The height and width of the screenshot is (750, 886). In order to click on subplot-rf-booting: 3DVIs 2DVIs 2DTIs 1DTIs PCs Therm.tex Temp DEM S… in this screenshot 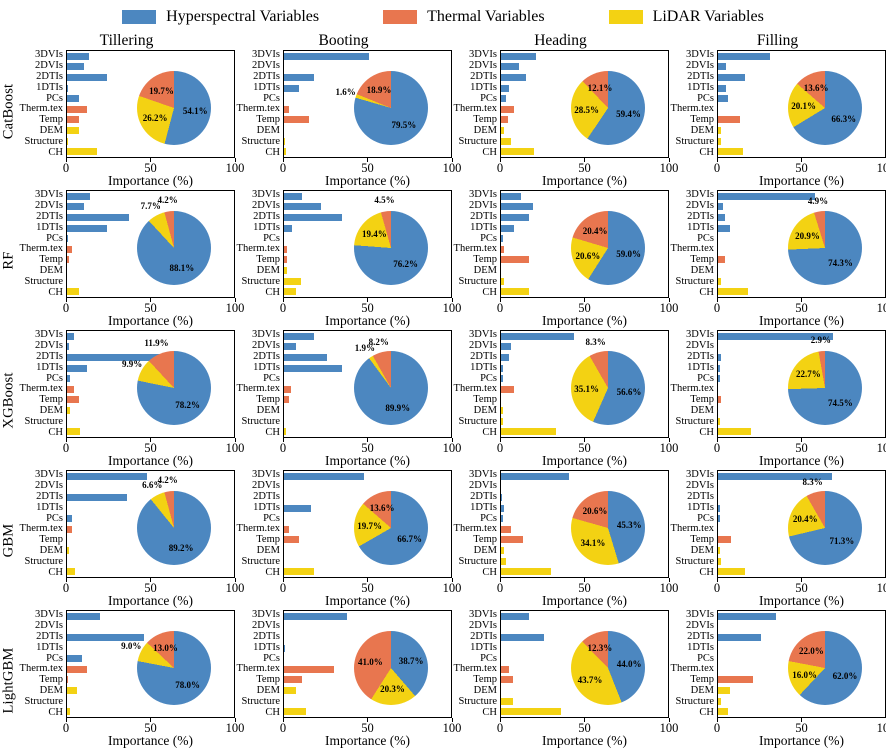, I will do `click(348, 259)`.